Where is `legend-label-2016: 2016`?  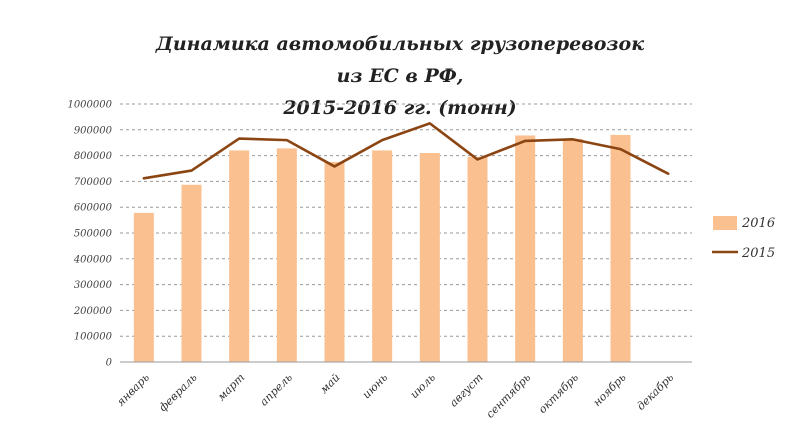
legend-label-2016: 2016 is located at coordinates (758, 223).